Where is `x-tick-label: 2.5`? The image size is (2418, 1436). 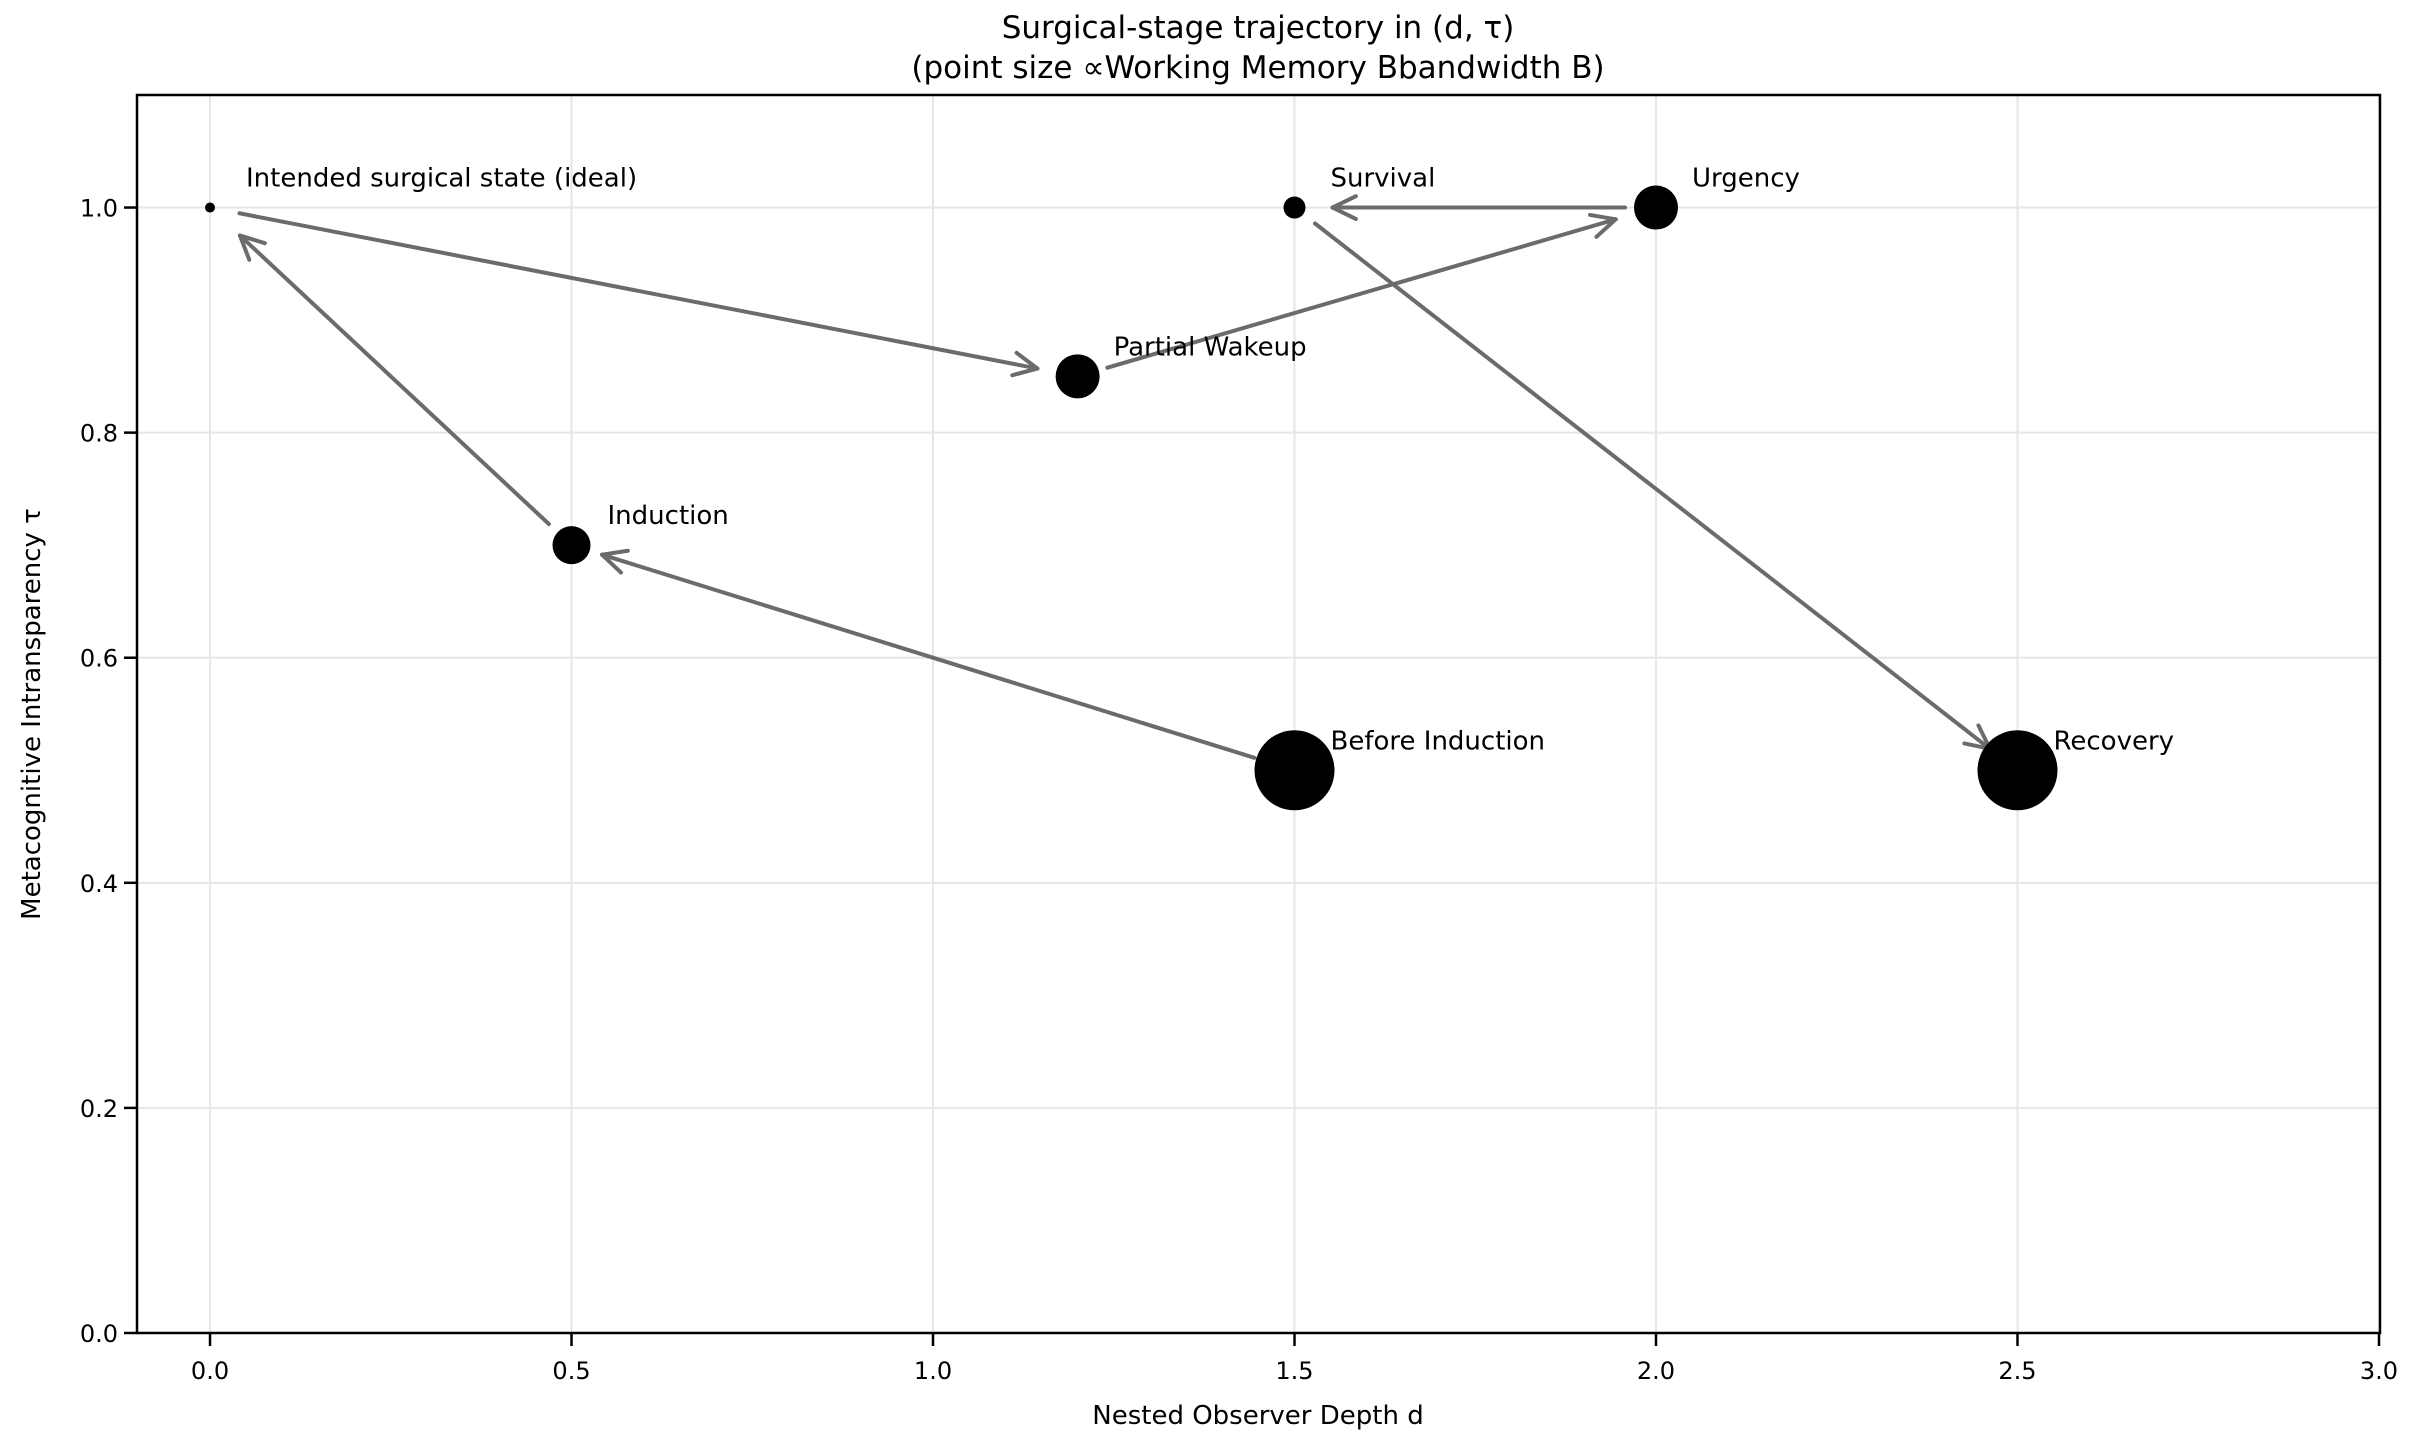
x-tick-label: 2.5 is located at coordinates (2017, 1371).